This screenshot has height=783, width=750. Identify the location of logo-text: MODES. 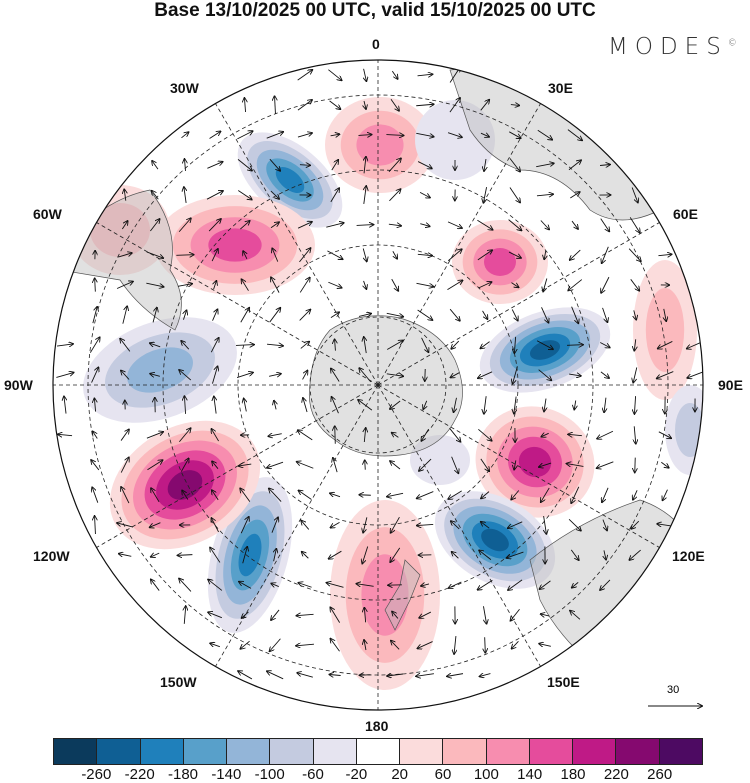
(668, 47).